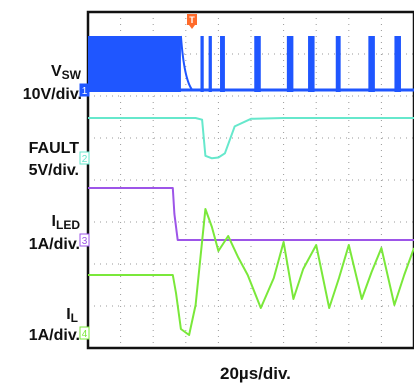 Image resolution: width=414 pixels, height=389 pixels. Describe the element at coordinates (54, 335) in the screenshot. I see `ch4-scale: 1A/div.` at that location.